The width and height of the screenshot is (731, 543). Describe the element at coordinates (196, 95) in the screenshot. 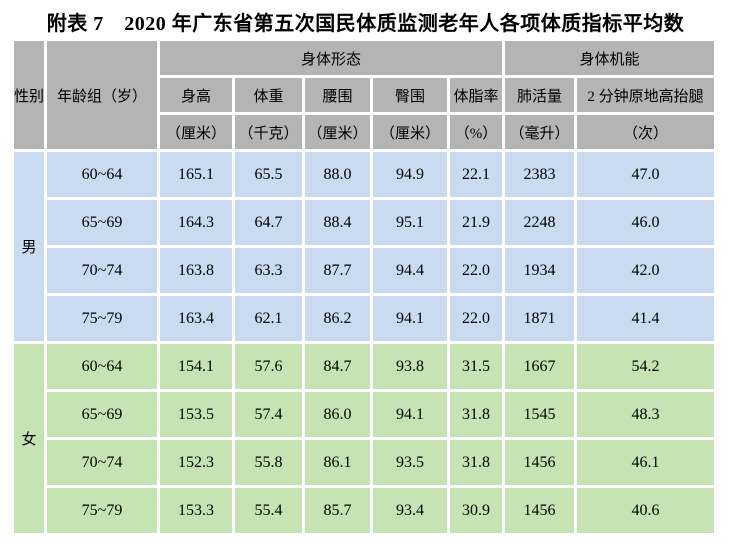

I see `header-height: 身高` at that location.